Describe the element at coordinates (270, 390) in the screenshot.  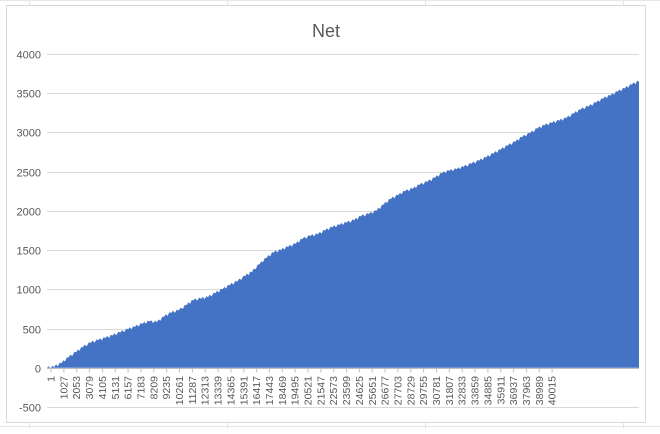
I see `x-tick-label: 17443` at that location.